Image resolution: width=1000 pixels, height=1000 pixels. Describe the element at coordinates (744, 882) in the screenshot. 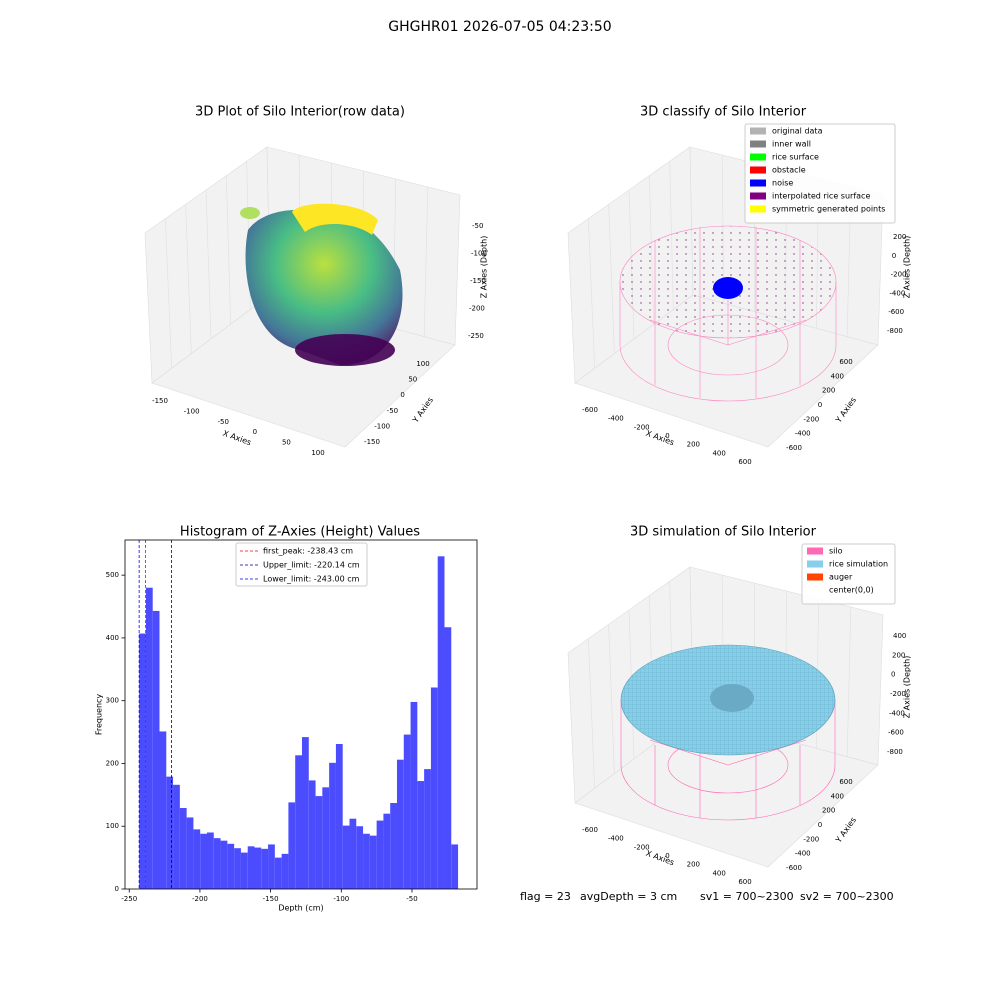

I see `x-tick-label: 600` at that location.